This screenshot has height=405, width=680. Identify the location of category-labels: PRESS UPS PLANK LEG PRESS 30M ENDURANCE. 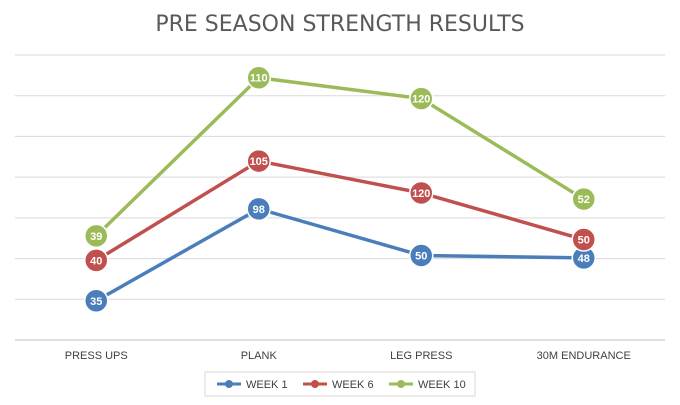
(348, 356).